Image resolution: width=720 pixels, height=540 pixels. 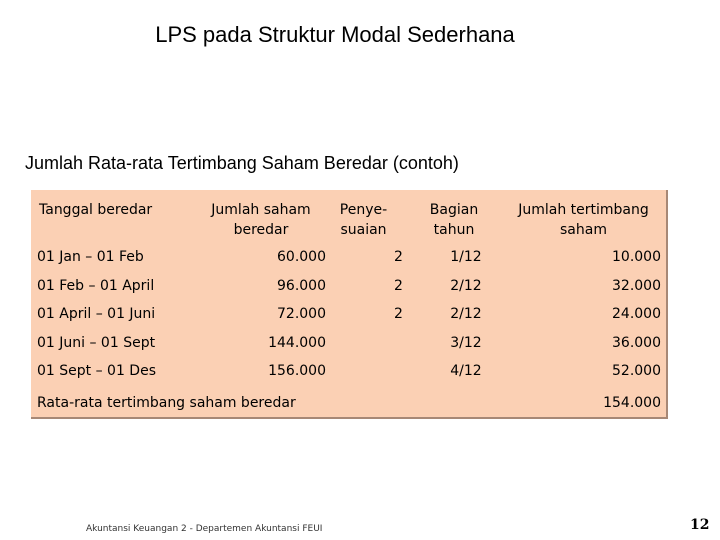 What do you see at coordinates (636, 285) in the screenshot?
I see `cell-weighted: 32.000` at bounding box center [636, 285].